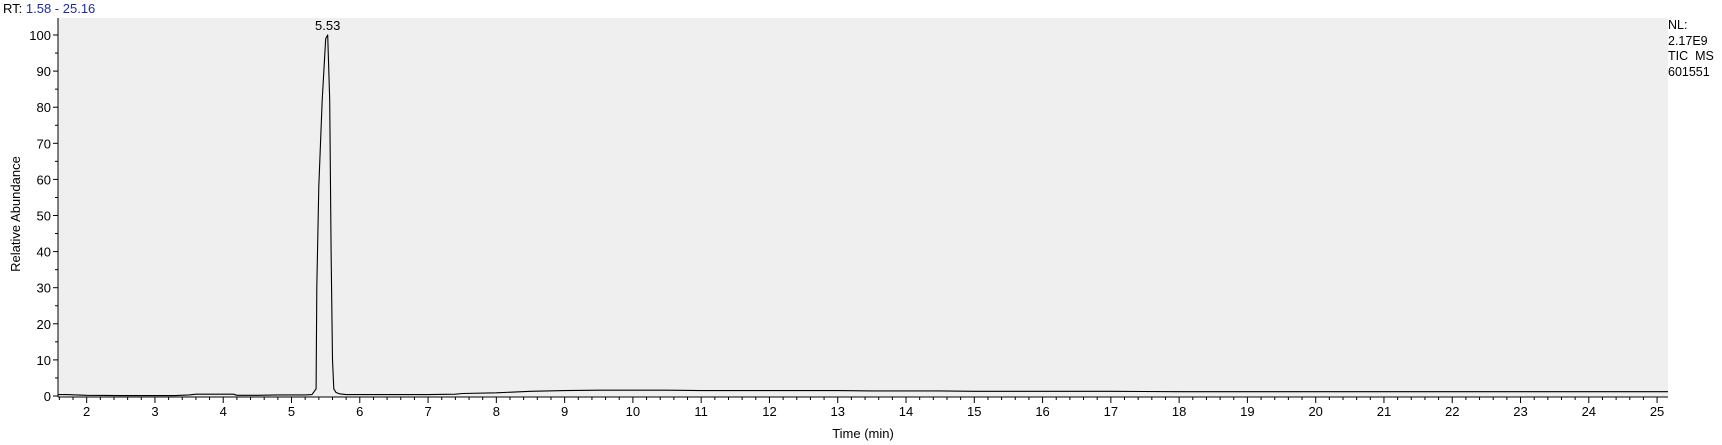 The width and height of the screenshot is (1722, 445). What do you see at coordinates (44, 216) in the screenshot?
I see `y-tick-label: 50` at bounding box center [44, 216].